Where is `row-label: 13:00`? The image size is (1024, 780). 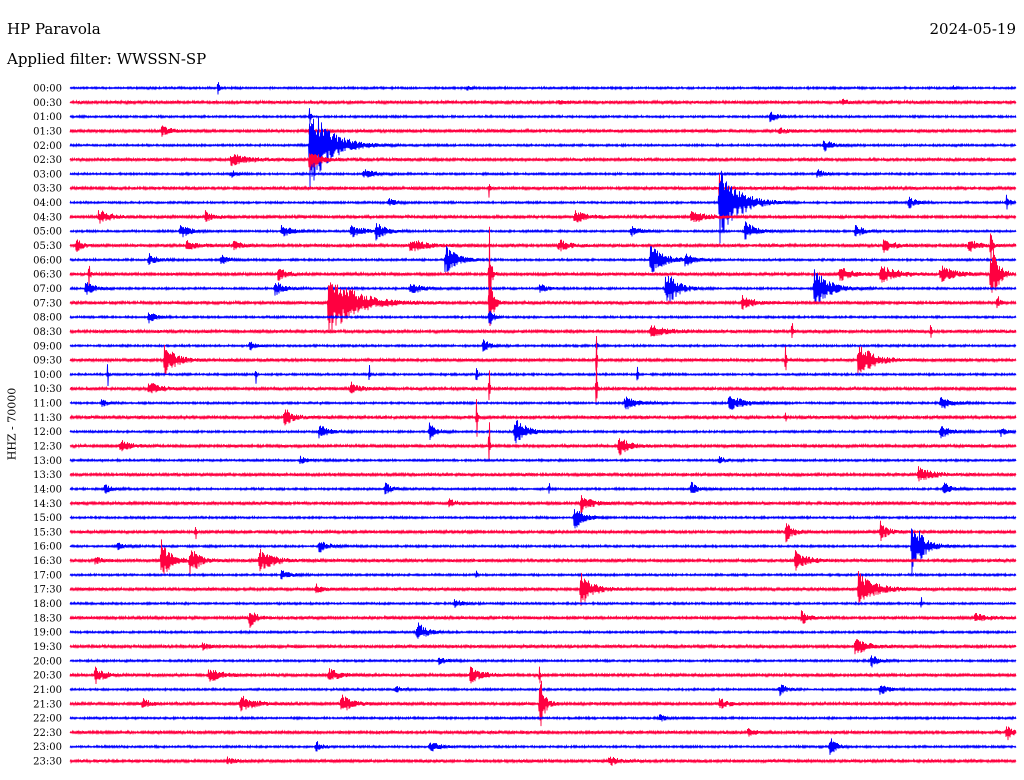
row-label: 13:00 is located at coordinates (47, 461).